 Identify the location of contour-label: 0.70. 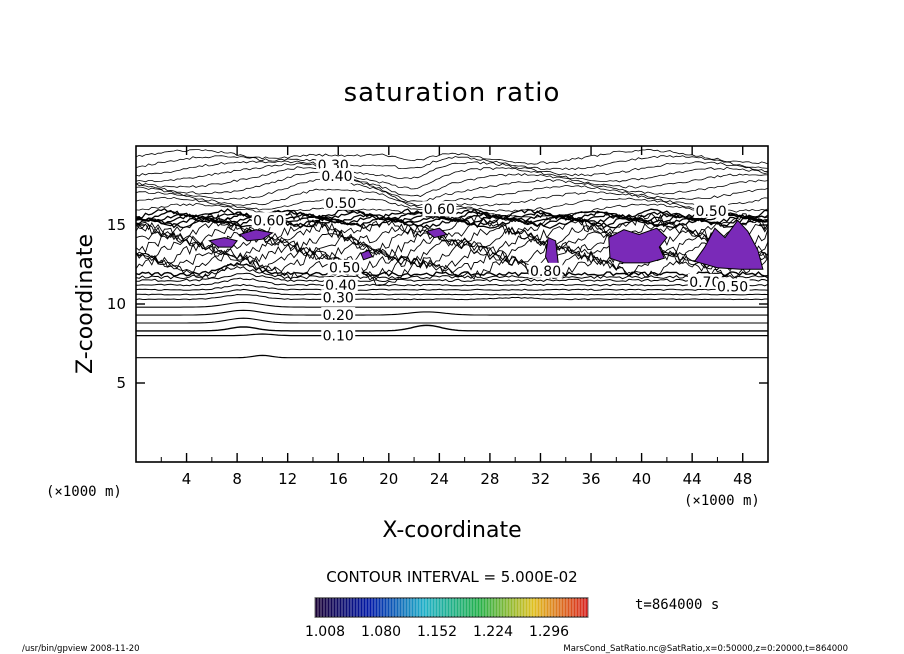
(704, 283).